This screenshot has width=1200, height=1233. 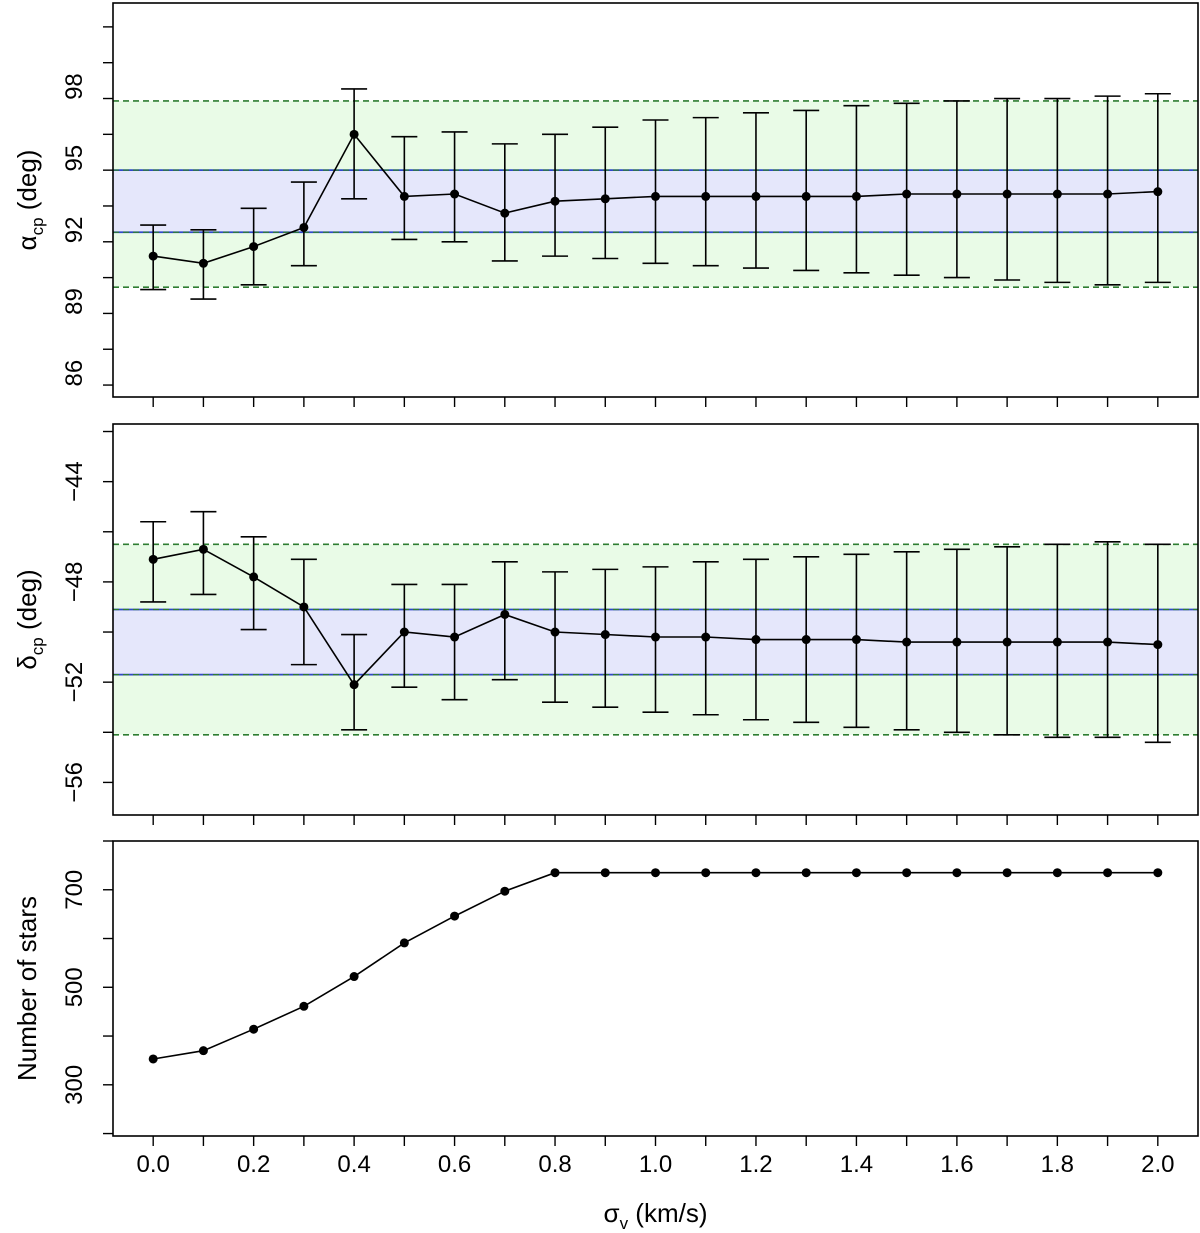 I want to click on y-tick-label: −44, so click(x=74, y=481).